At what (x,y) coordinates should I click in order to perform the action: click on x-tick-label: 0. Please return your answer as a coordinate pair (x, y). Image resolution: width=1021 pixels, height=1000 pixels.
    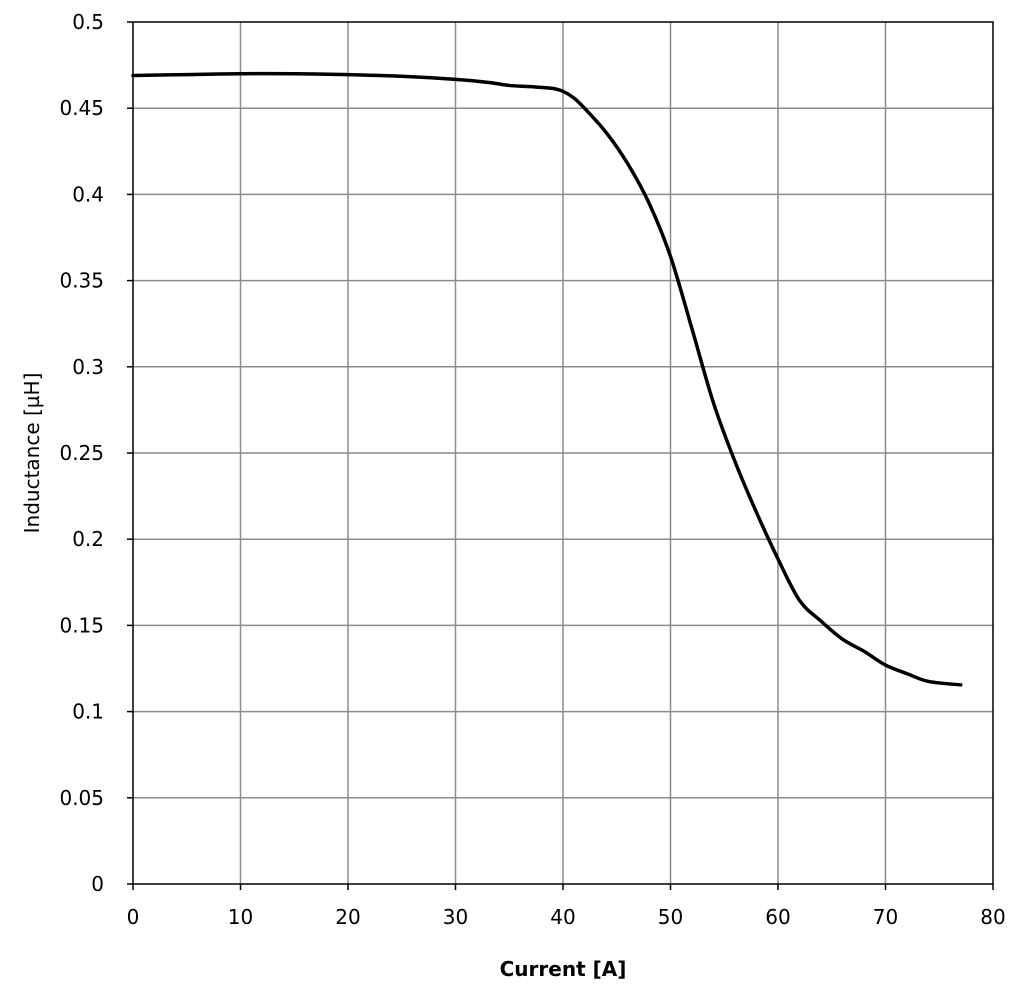
    Looking at the image, I should click on (133, 917).